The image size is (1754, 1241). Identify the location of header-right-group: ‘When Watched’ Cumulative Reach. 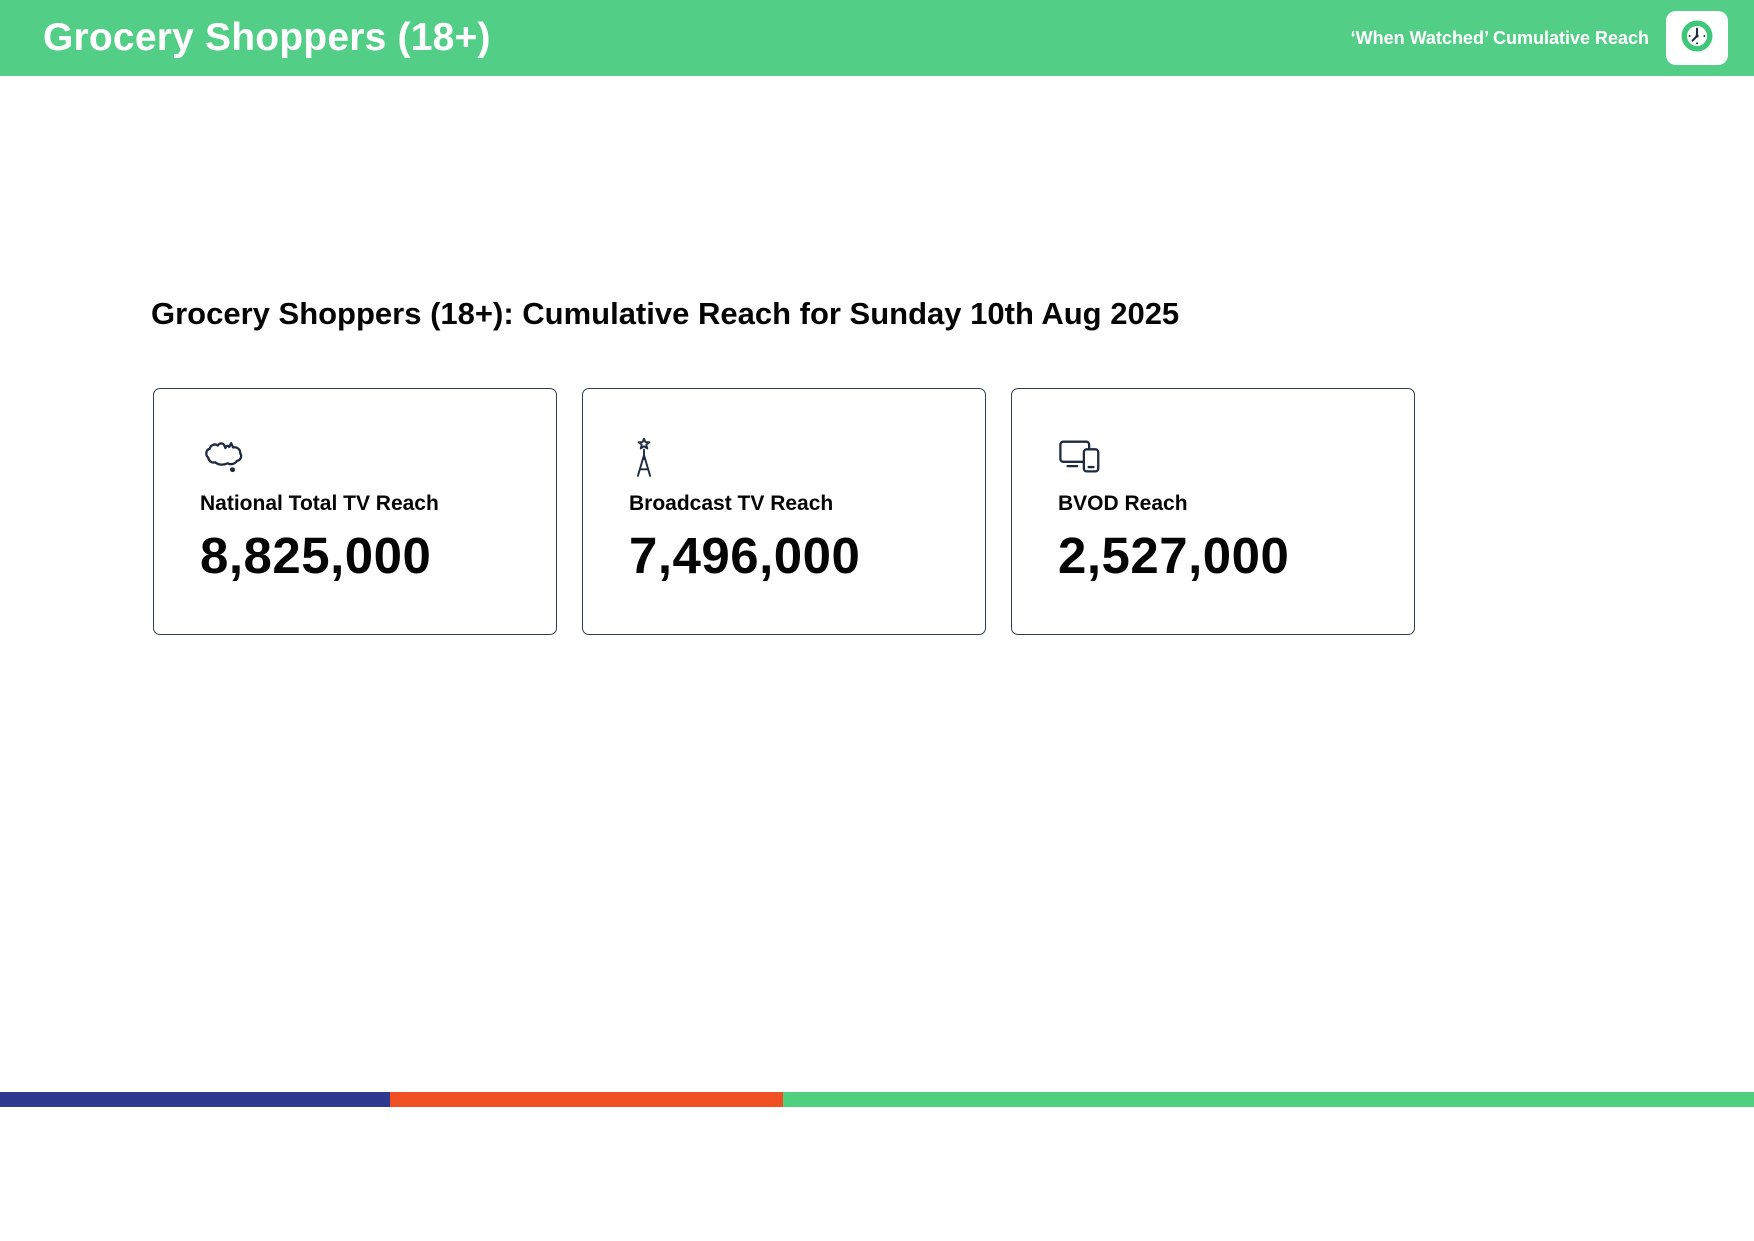
(1539, 38).